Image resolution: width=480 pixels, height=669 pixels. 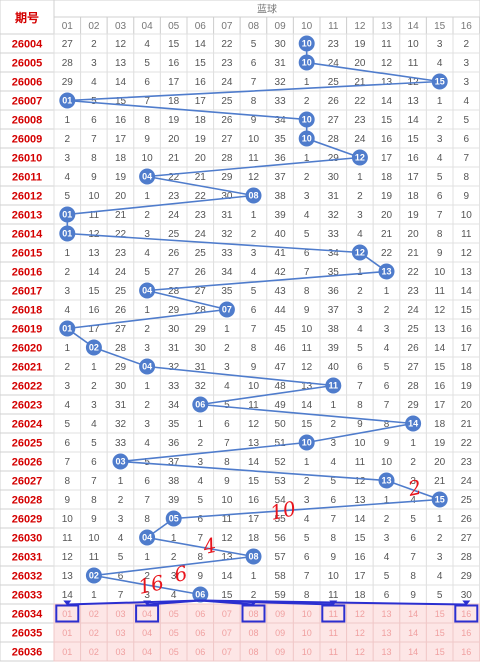 I want to click on miss-count: 6, so click(x=334, y=500).